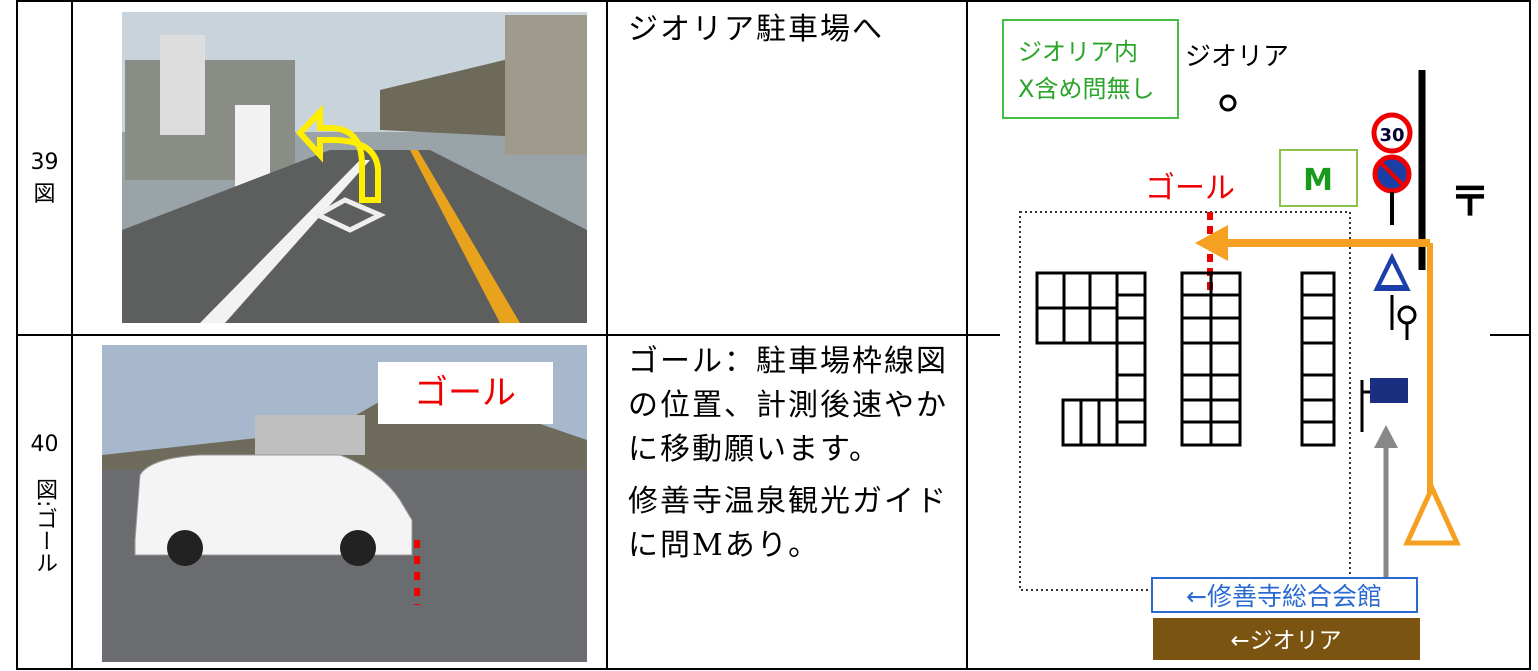 Image resolution: width=1538 pixels, height=671 pixels. Describe the element at coordinates (1237, 57) in the screenshot. I see `map-place: ジオリア` at that location.